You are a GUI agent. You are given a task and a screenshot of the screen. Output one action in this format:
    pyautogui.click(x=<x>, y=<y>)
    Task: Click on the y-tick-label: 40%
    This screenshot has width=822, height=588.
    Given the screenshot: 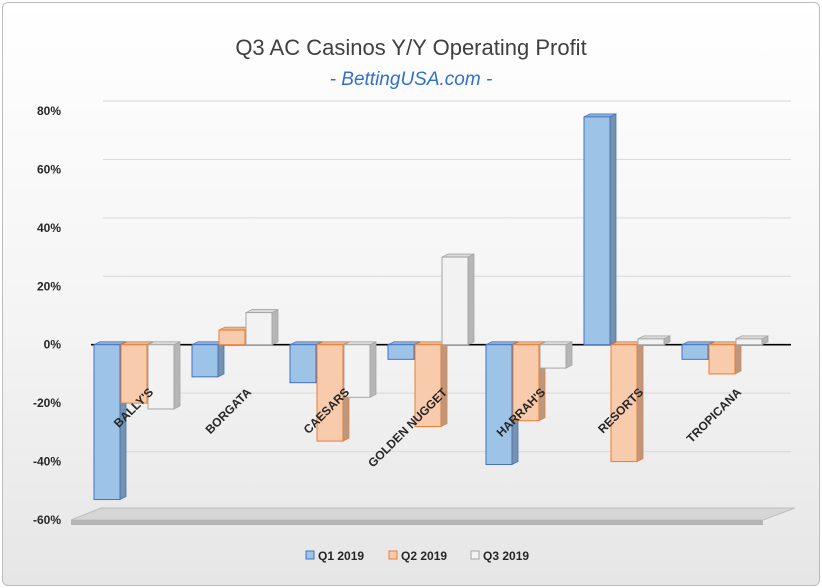 What is the action you would take?
    pyautogui.click(x=49, y=228)
    